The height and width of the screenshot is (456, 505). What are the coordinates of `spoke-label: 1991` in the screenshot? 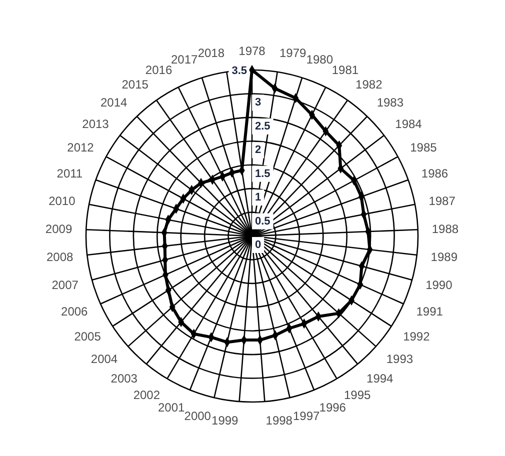 It's located at (430, 311).